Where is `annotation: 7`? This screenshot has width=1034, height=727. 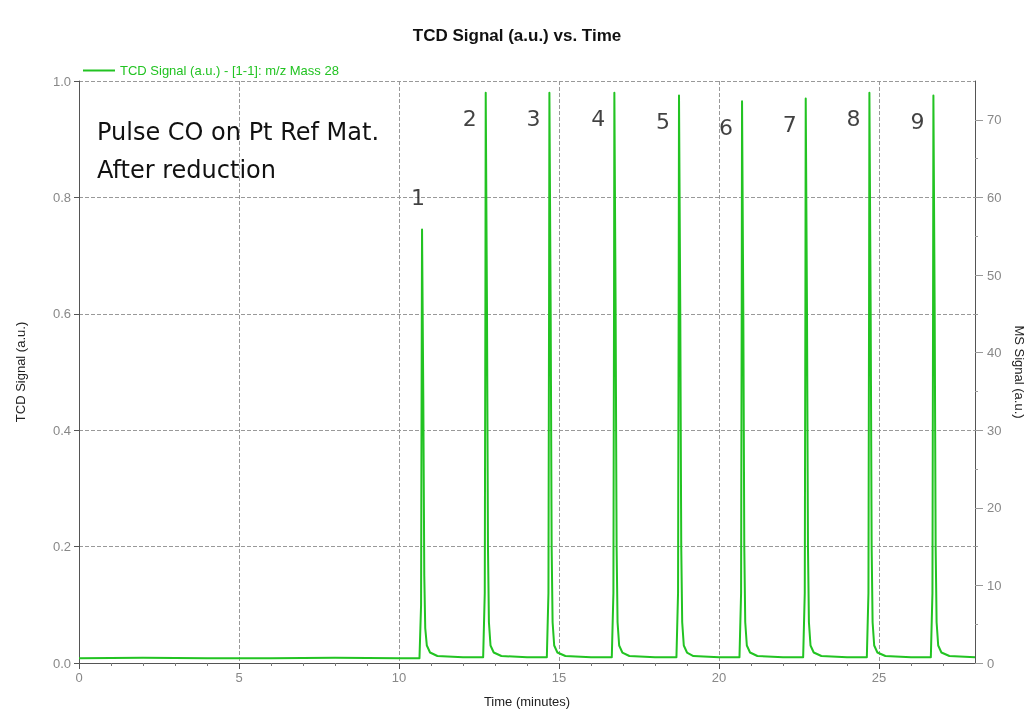
annotation: 7 is located at coordinates (789, 124).